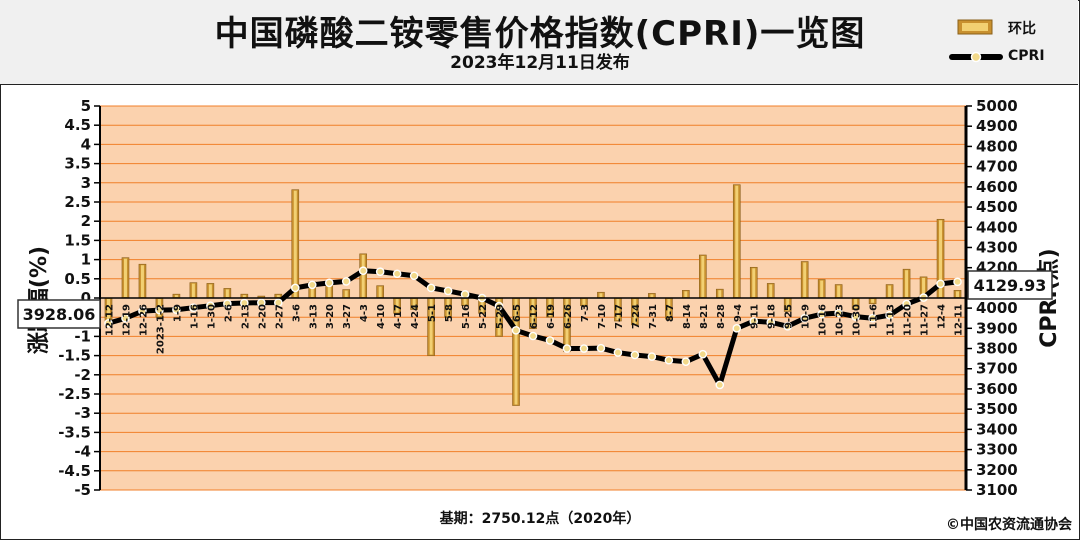 Image resolution: width=1080 pixels, height=540 pixels. Describe the element at coordinates (77, 202) in the screenshot. I see `left-tick-label: 2.5` at that location.